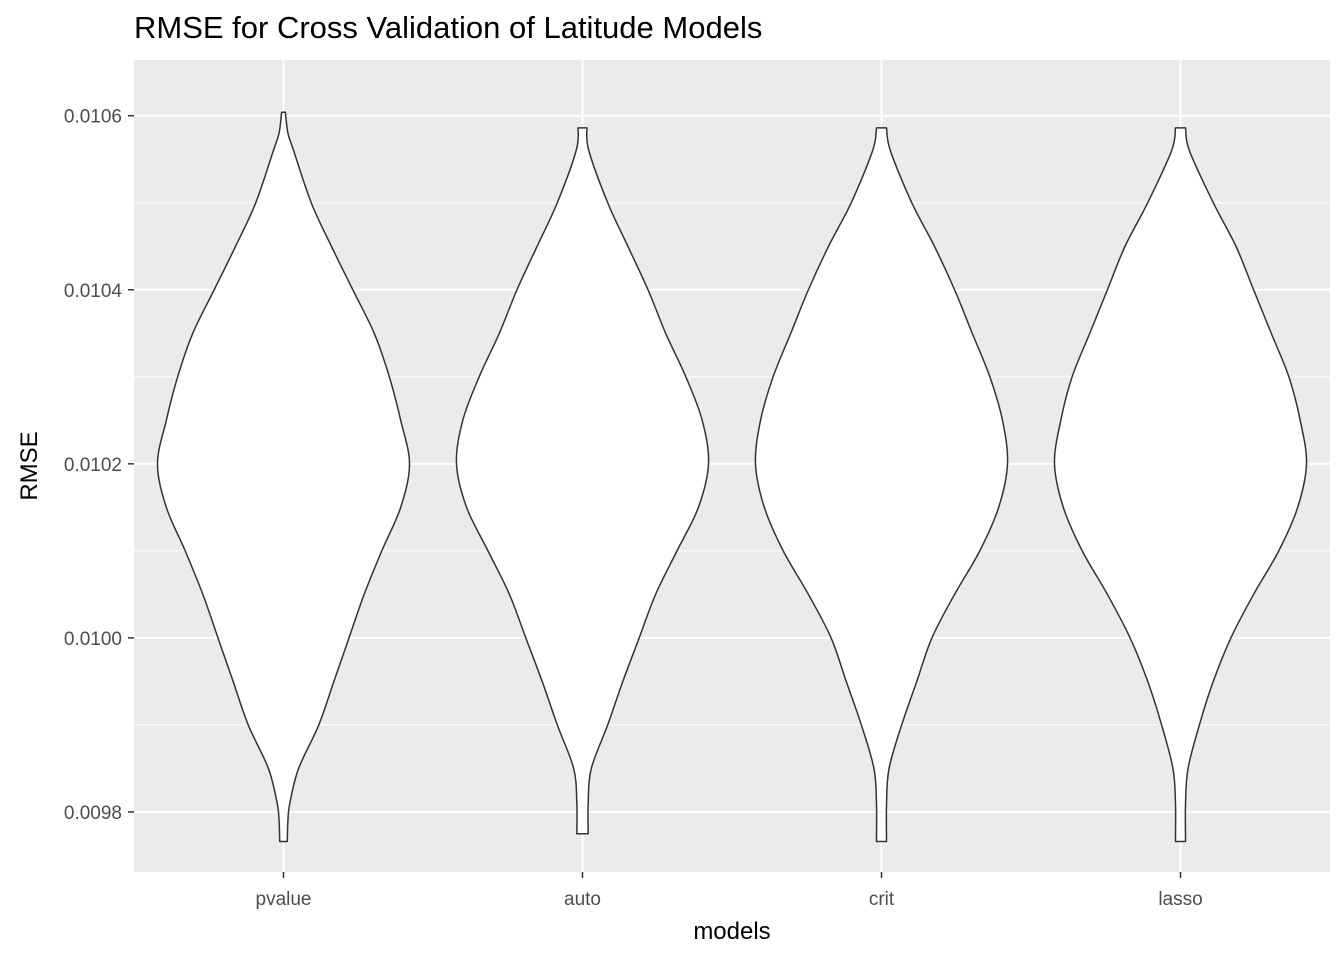 The height and width of the screenshot is (960, 1344). Describe the element at coordinates (29, 465) in the screenshot. I see `y-axis-title: RMSE` at that location.